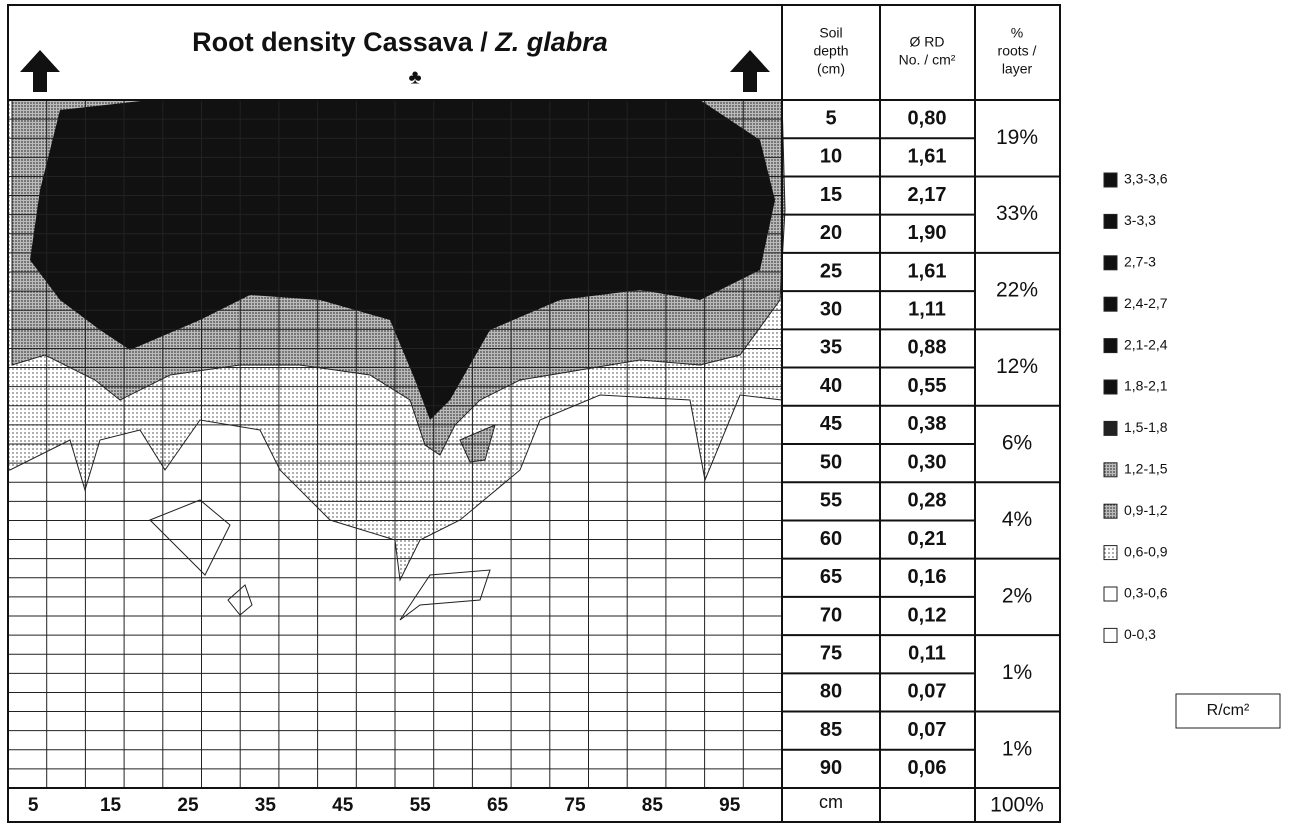 This screenshot has width=1296, height=826. Describe the element at coordinates (33, 805) in the screenshot. I see `x-label: 5` at that location.